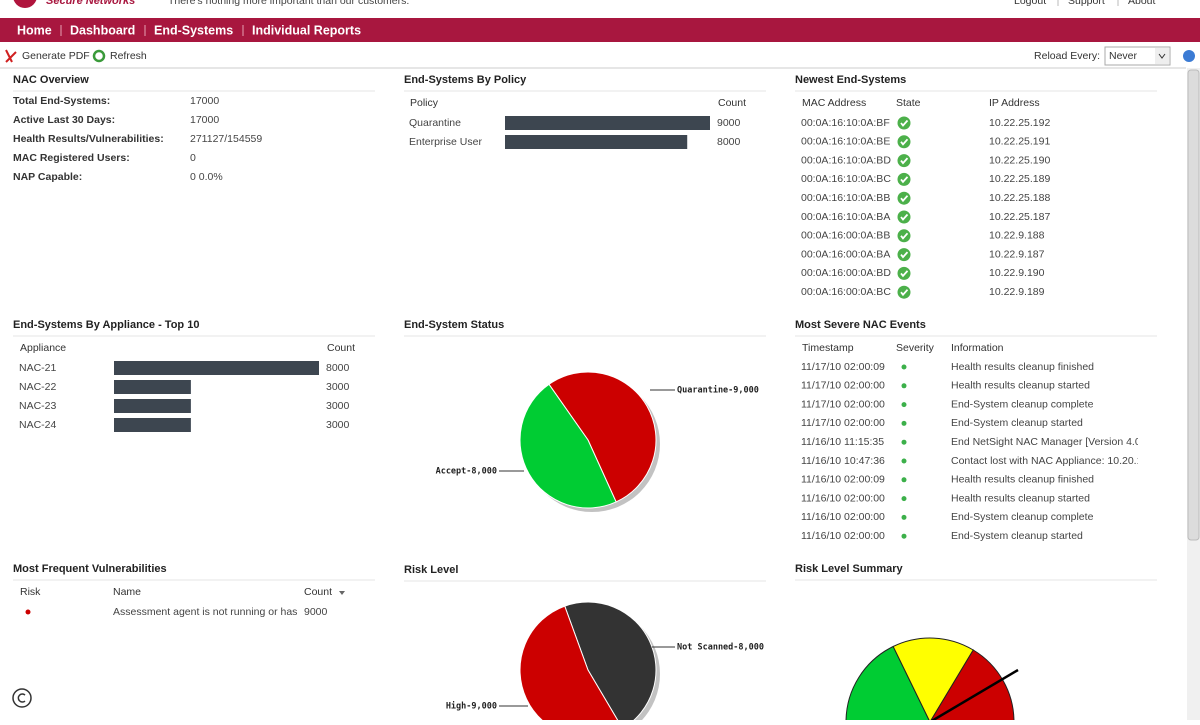 Image resolution: width=1200 pixels, height=725 pixels. Describe the element at coordinates (51, 80) in the screenshot. I see `panel-title: NAC Overview` at that location.